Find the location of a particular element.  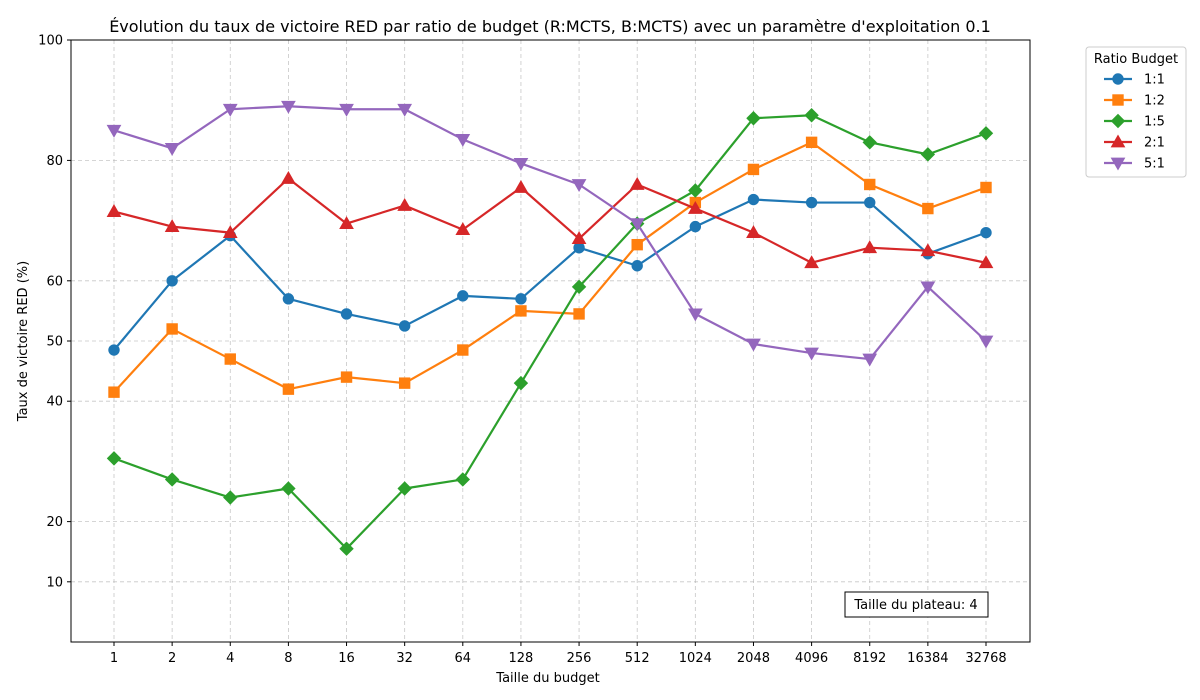

legend-entry: 2:1 is located at coordinates (1134, 142).